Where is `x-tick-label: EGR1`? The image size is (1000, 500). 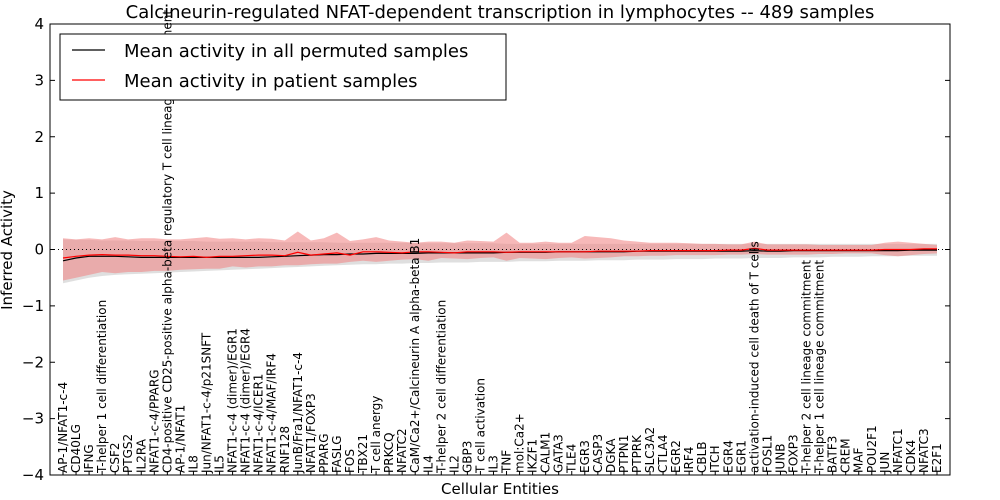
x-tick-label: EGR1 is located at coordinates (741, 456).